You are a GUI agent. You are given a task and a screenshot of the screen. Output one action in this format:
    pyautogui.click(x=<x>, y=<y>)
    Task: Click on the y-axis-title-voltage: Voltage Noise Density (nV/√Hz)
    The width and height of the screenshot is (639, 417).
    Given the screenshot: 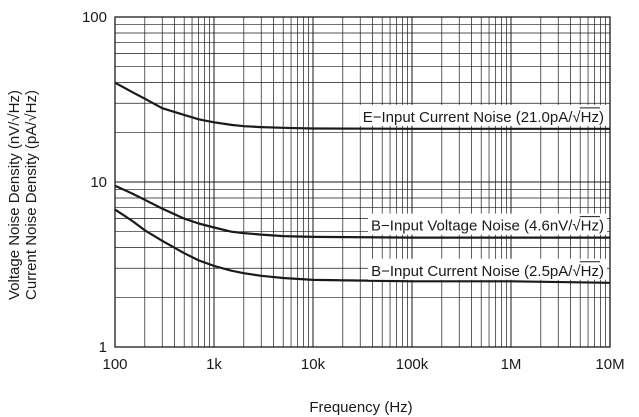 What is the action you would take?
    pyautogui.click(x=14, y=195)
    